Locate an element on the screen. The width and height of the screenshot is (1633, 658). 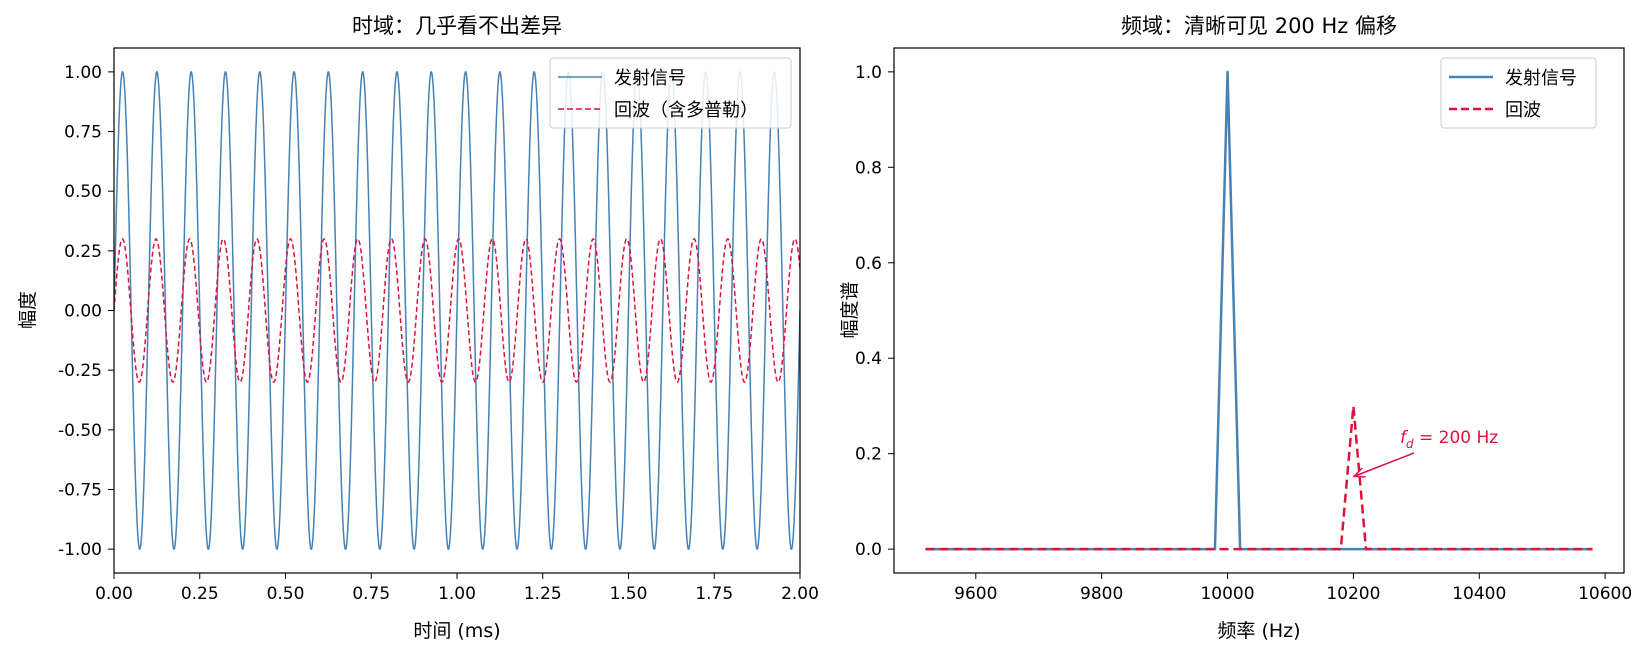
y-axis-label: 幅度 is located at coordinates (28, 310).